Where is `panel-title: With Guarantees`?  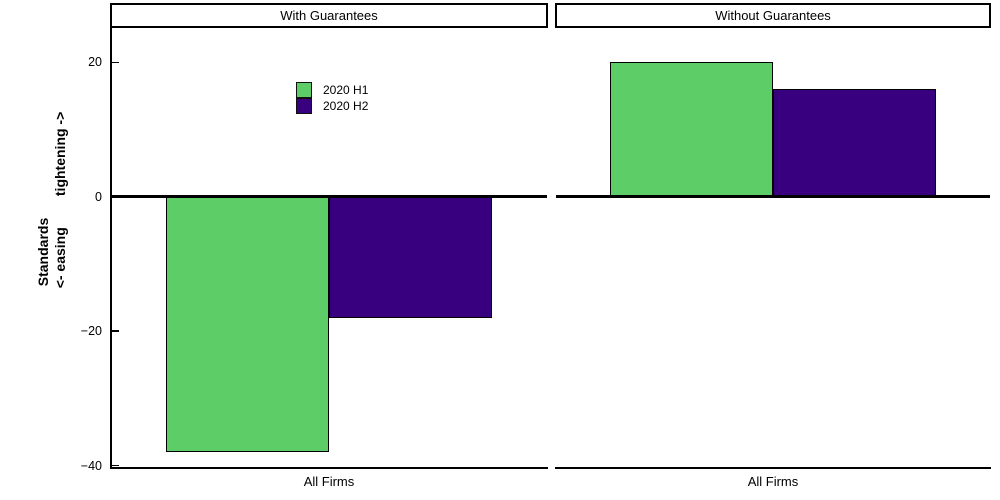 panel-title: With Guarantees is located at coordinates (329, 15).